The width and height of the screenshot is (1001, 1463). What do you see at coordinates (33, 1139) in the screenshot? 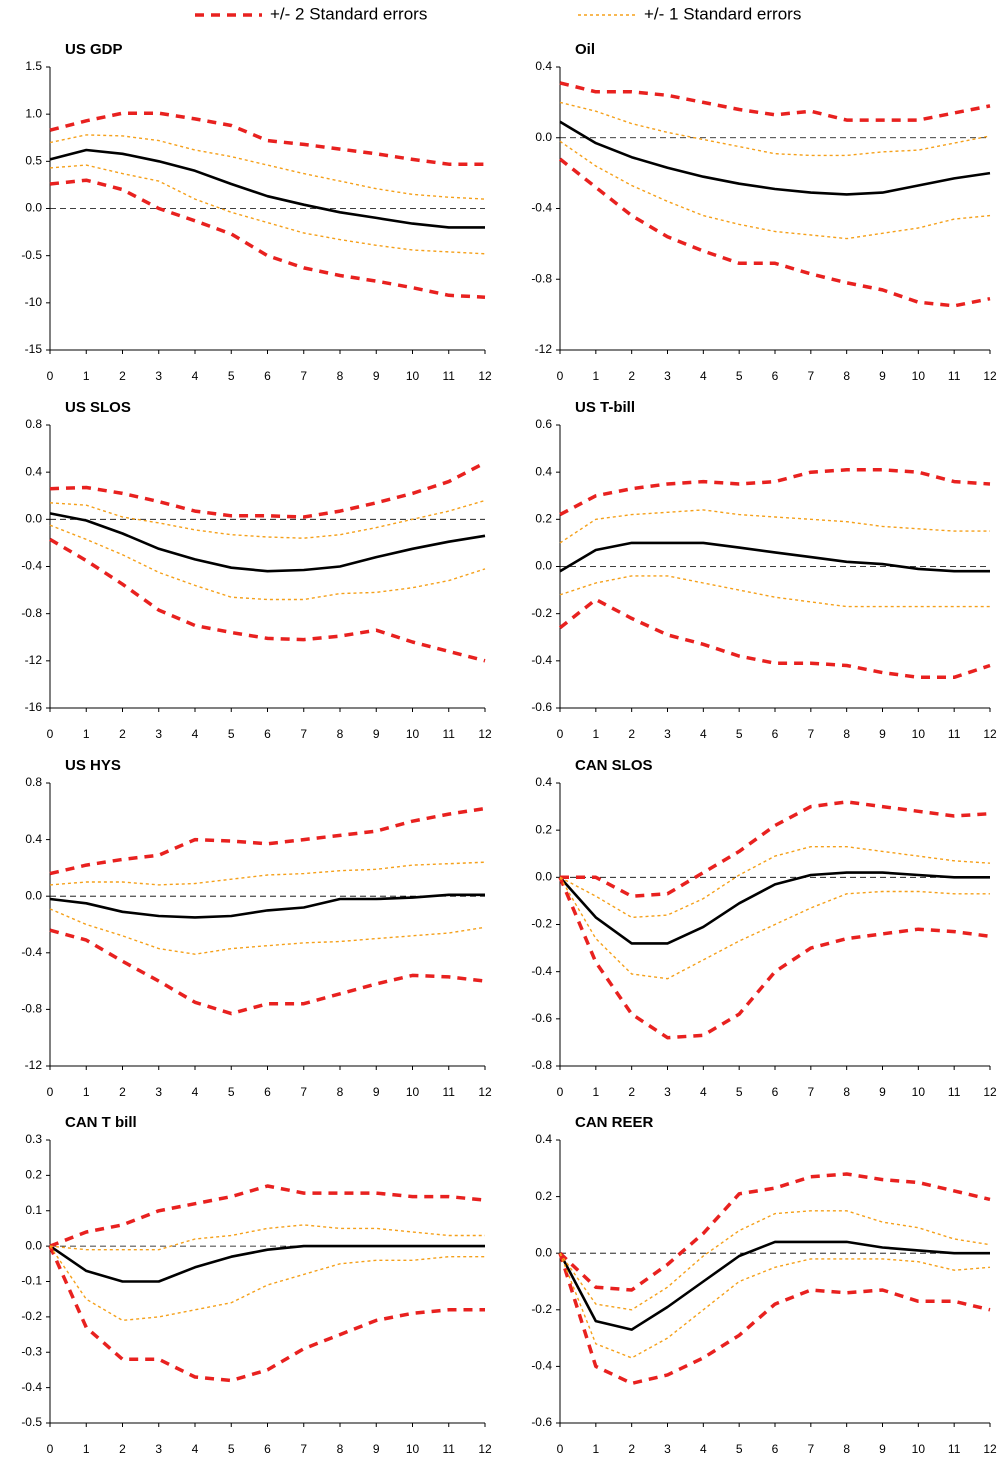
I see `y-tick-label: 0.3` at bounding box center [33, 1139].